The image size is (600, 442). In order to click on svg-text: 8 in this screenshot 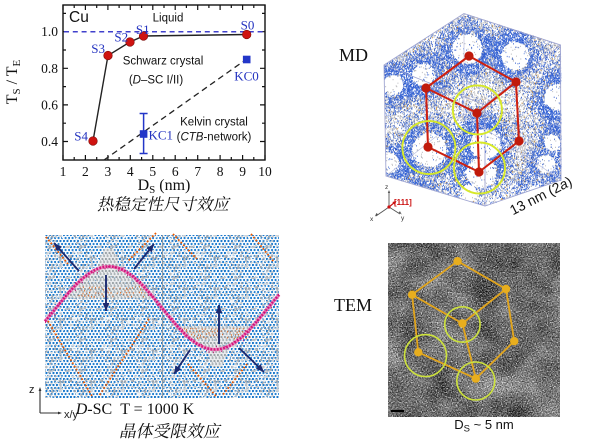, I will do `click(220, 171)`.